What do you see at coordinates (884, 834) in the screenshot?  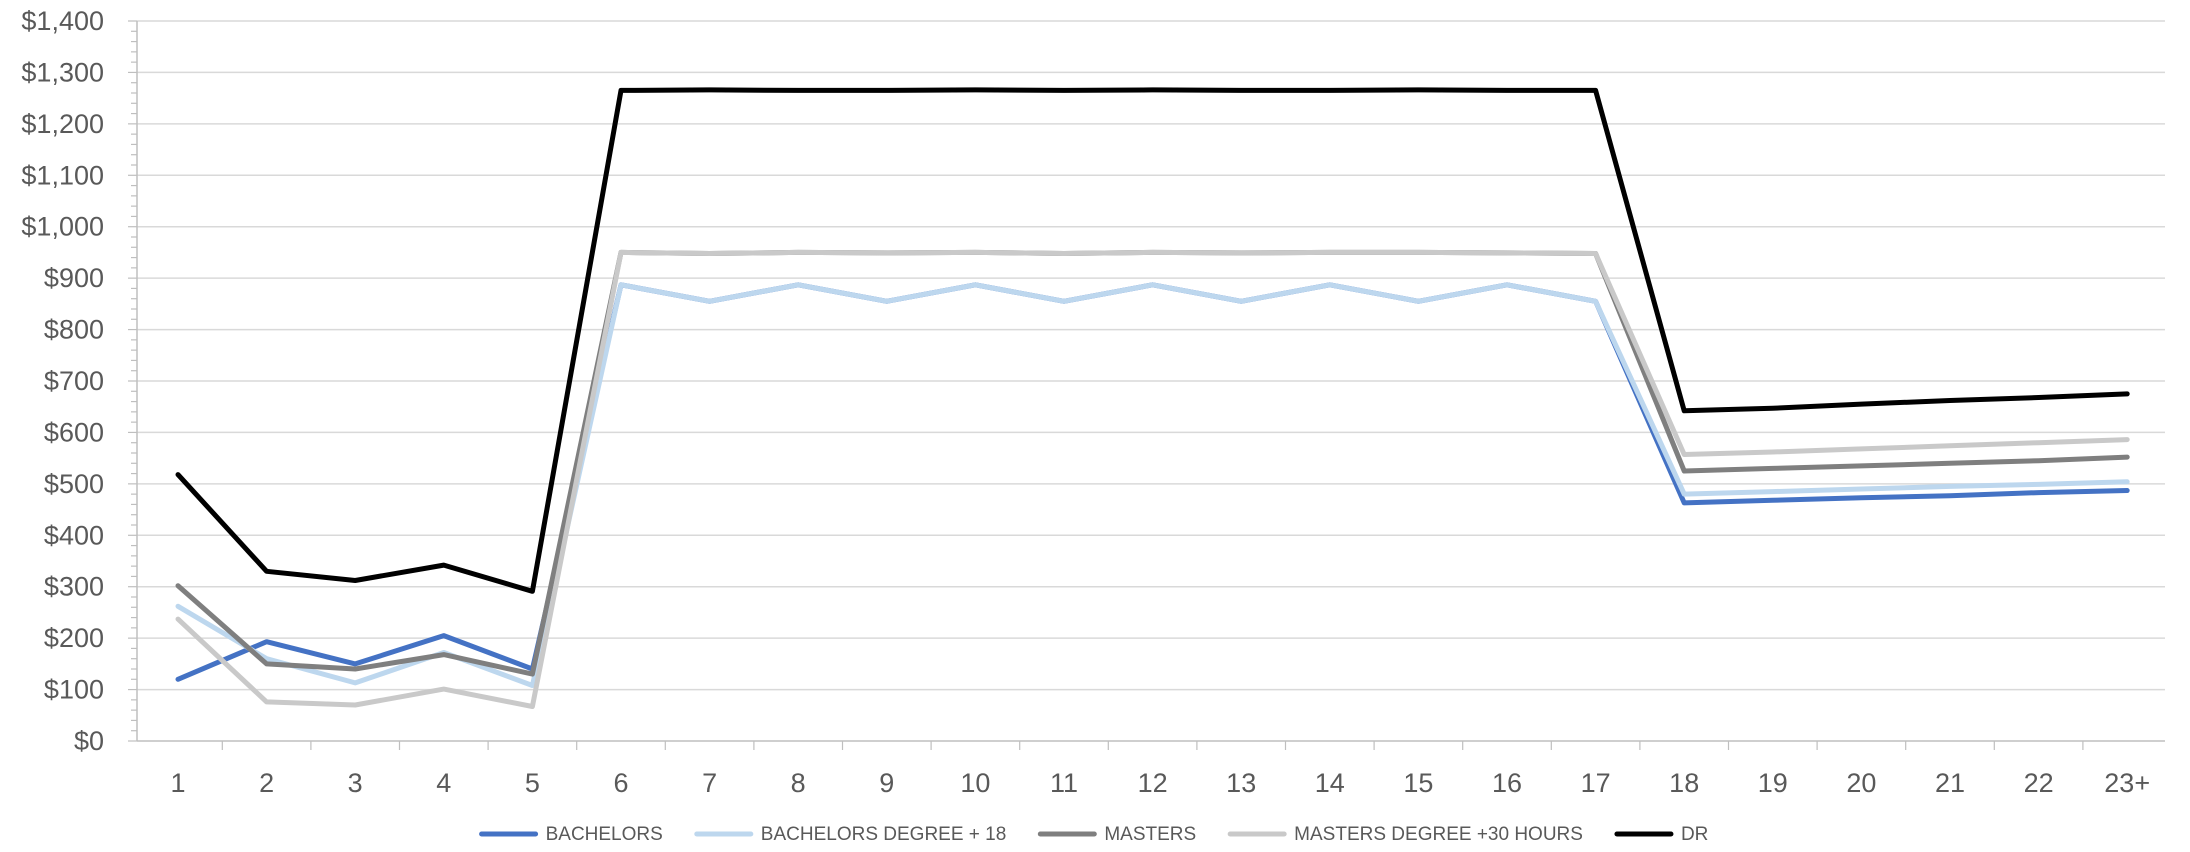 I see `legend-label-bachelors-degree-18: BACHELORS DEGREE + 18` at bounding box center [884, 834].